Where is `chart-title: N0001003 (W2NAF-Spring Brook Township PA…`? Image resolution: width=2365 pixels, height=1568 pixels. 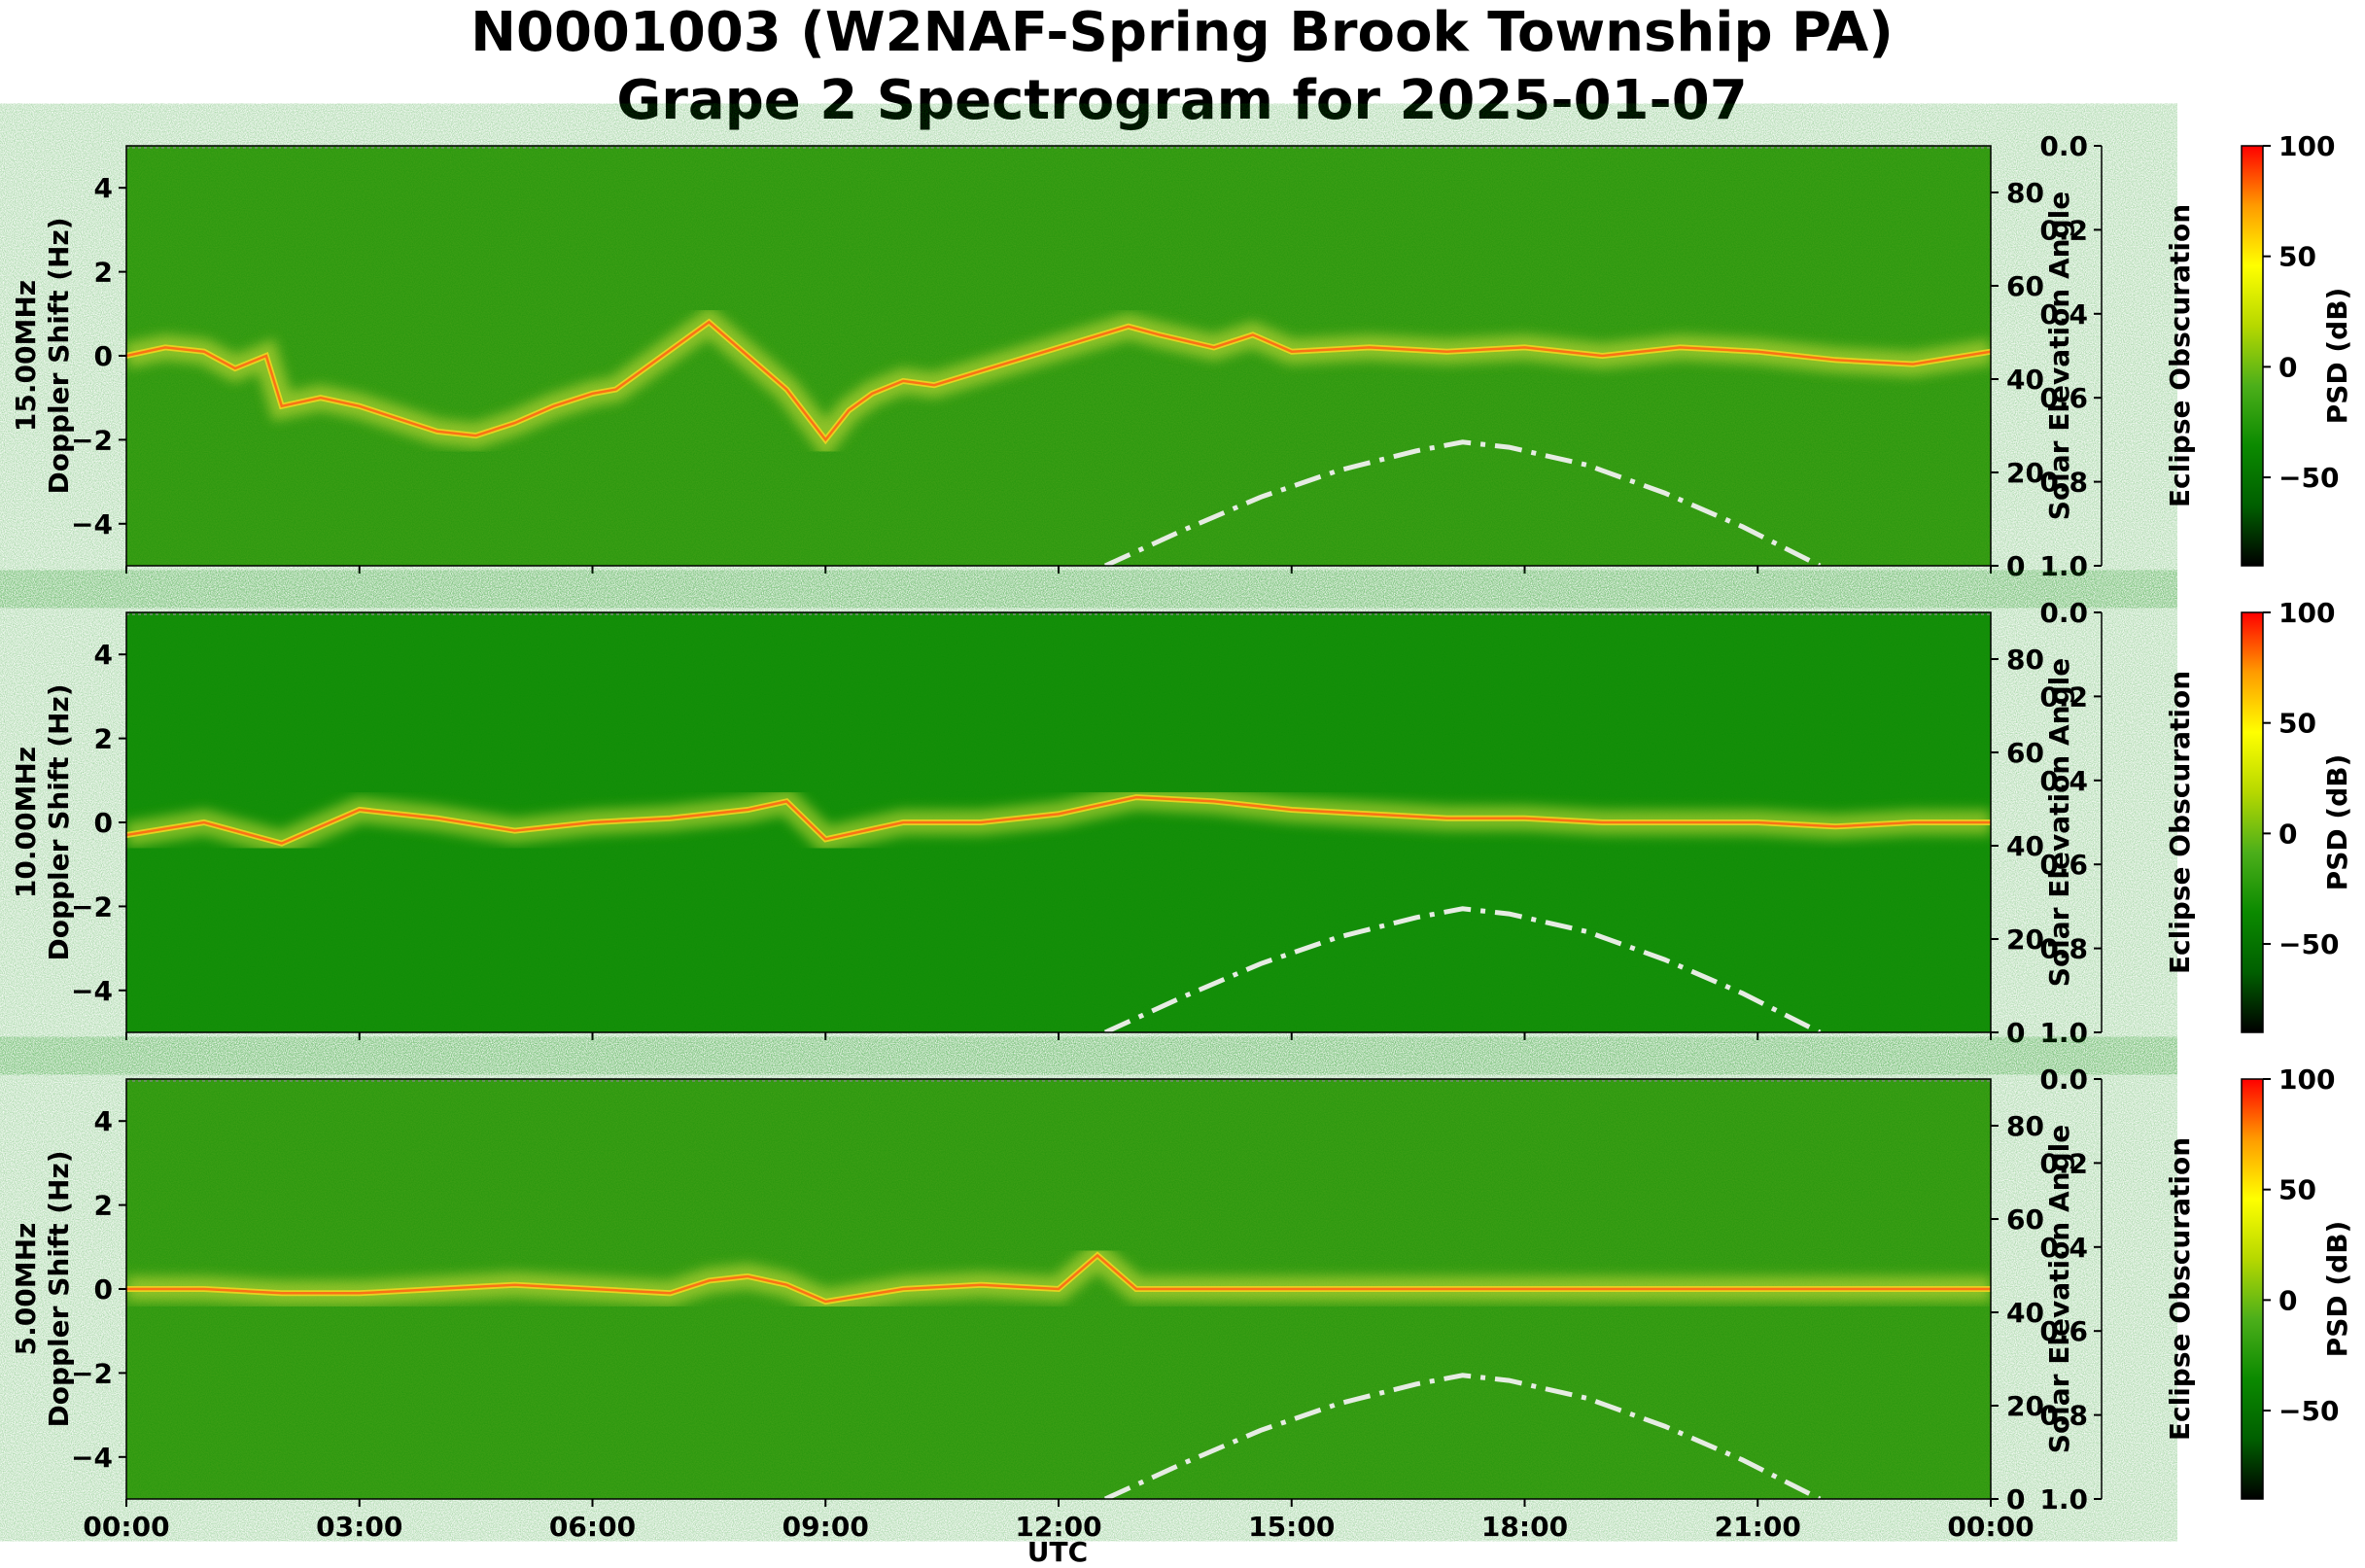
chart-title: N0001003 (W2NAF-Spring Brook Township PA… is located at coordinates (1182, 32).